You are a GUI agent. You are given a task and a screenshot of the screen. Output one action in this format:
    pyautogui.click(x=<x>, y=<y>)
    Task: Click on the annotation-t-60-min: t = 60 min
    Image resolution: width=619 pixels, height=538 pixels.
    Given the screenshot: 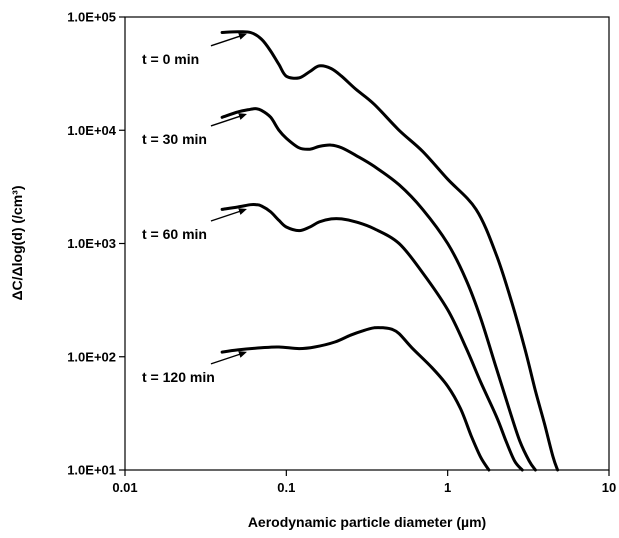 What is the action you would take?
    pyautogui.click(x=194, y=225)
    